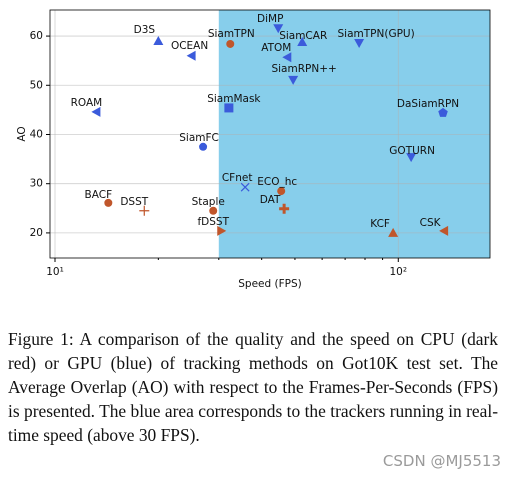  Describe the element at coordinates (277, 182) in the screenshot. I see `point-label: ECO_hc` at that location.